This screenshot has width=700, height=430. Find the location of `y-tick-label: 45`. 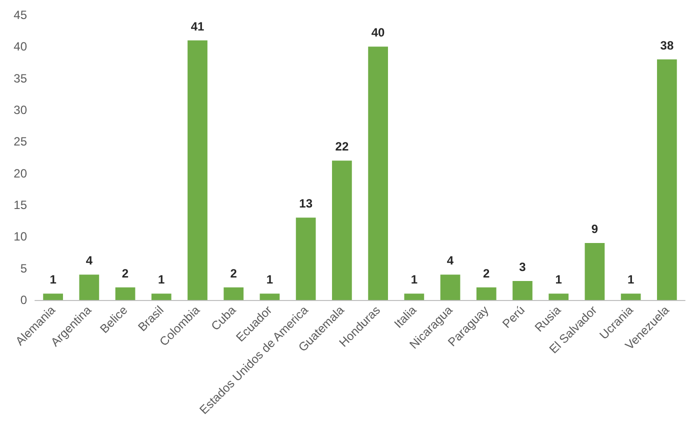

y-tick-label: 45 is located at coordinates (21, 15).